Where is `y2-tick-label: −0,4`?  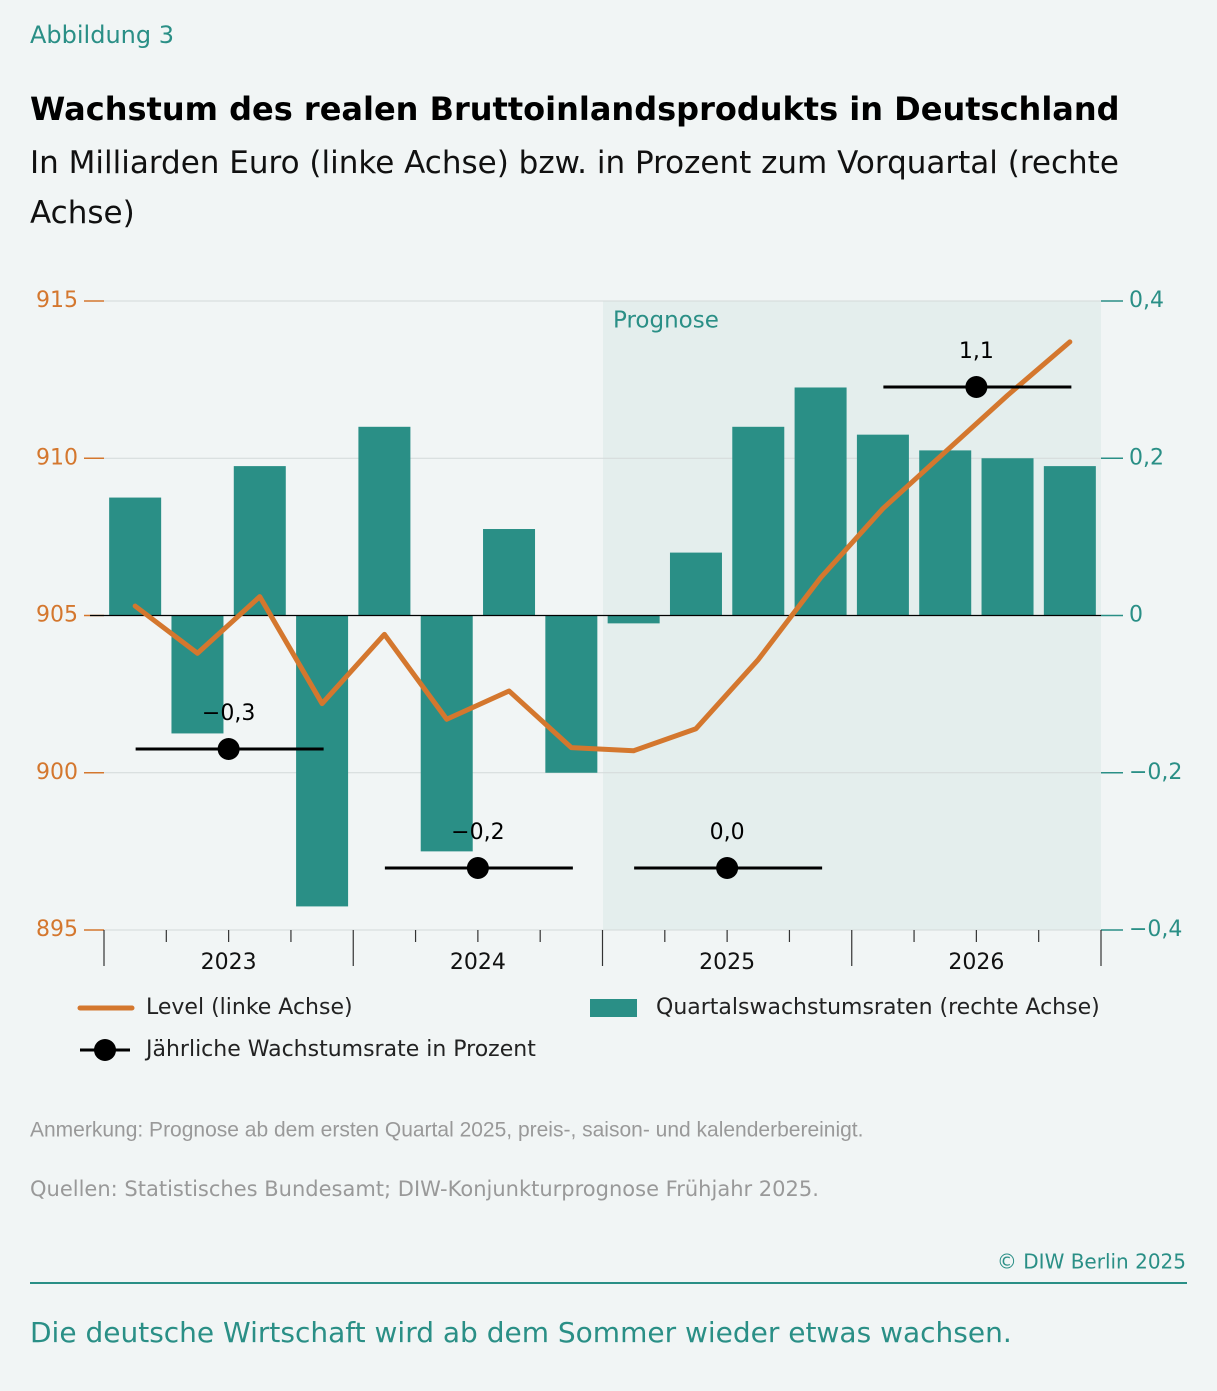 y2-tick-label: −0,4 is located at coordinates (1155, 929).